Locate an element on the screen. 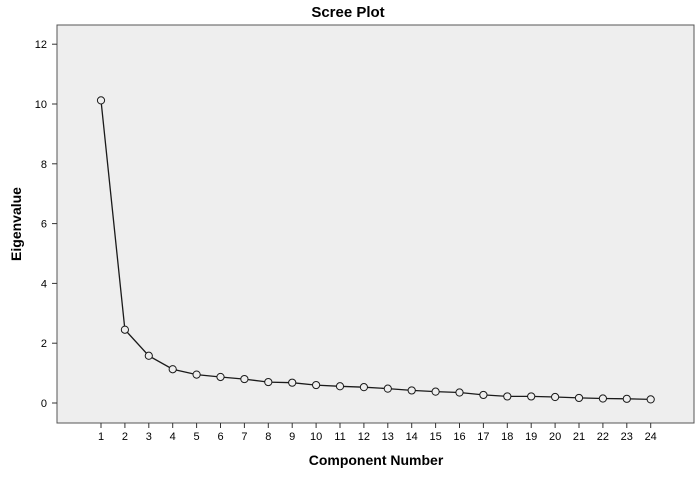 Image resolution: width=700 pixels, height=479 pixels. x-tick-label: 1 is located at coordinates (101, 437).